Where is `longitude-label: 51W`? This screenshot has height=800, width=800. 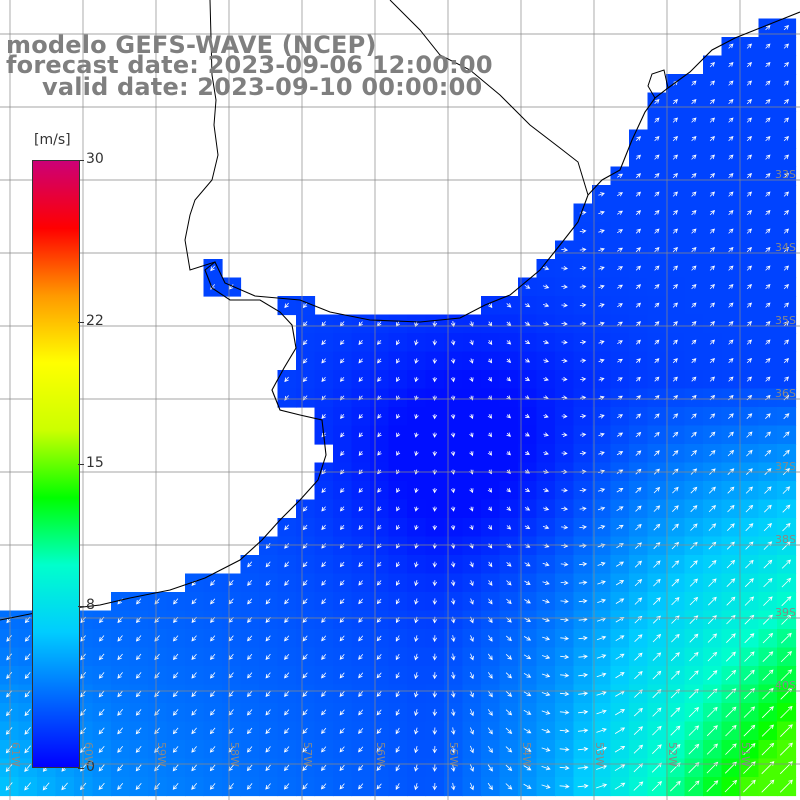 longitude-label: 51W is located at coordinates (745, 754).